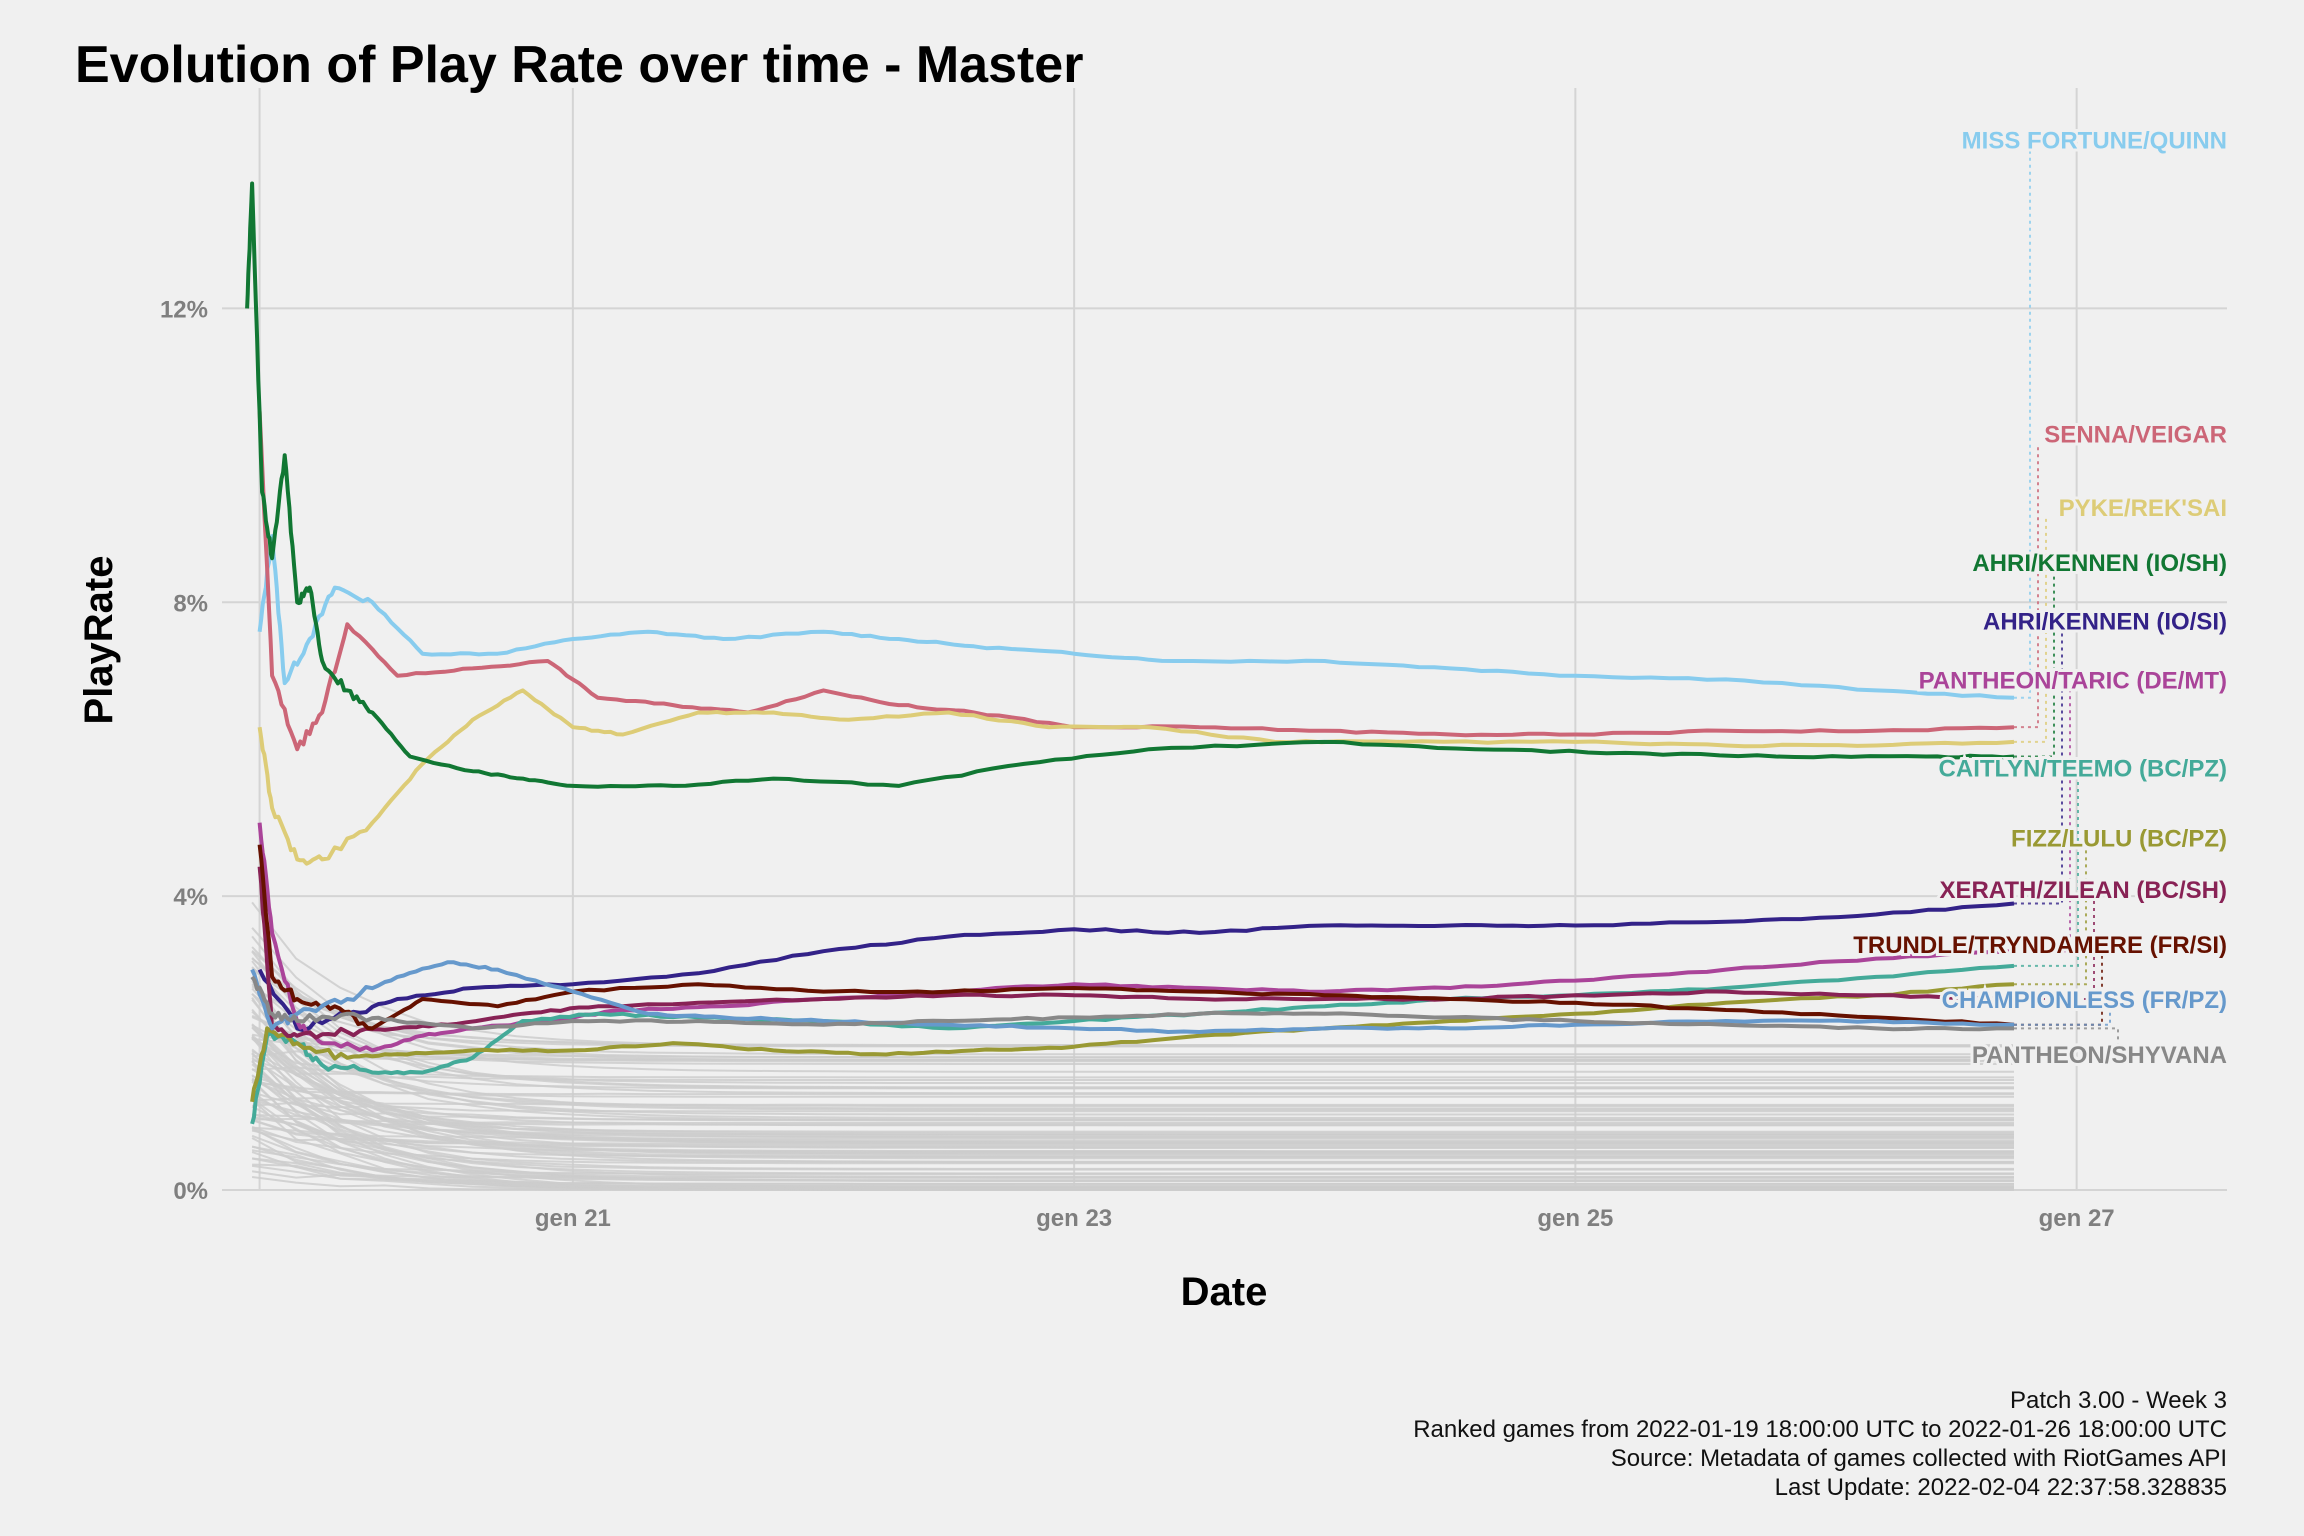 The height and width of the screenshot is (1536, 2304). What do you see at coordinates (2135, 434) in the screenshot?
I see `series-end-label: SENNA/VEIGAR` at bounding box center [2135, 434].